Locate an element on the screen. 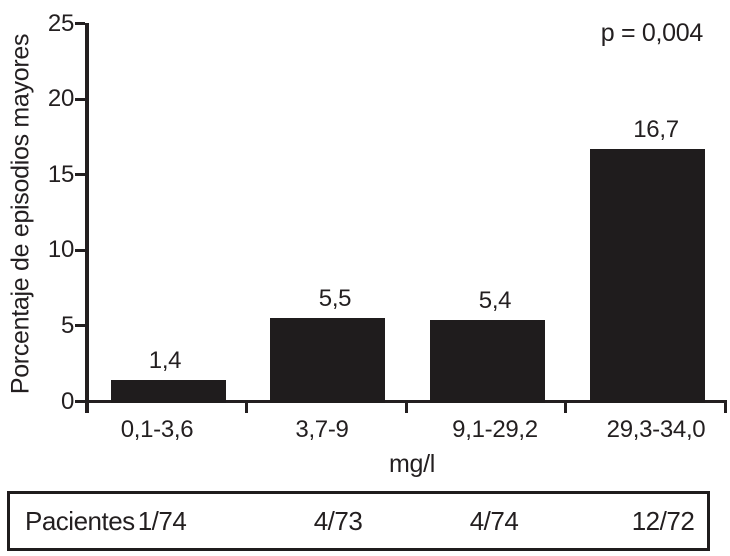 Image resolution: width=730 pixels, height=556 pixels. y-tick-label: 20 is located at coordinates (60, 99).